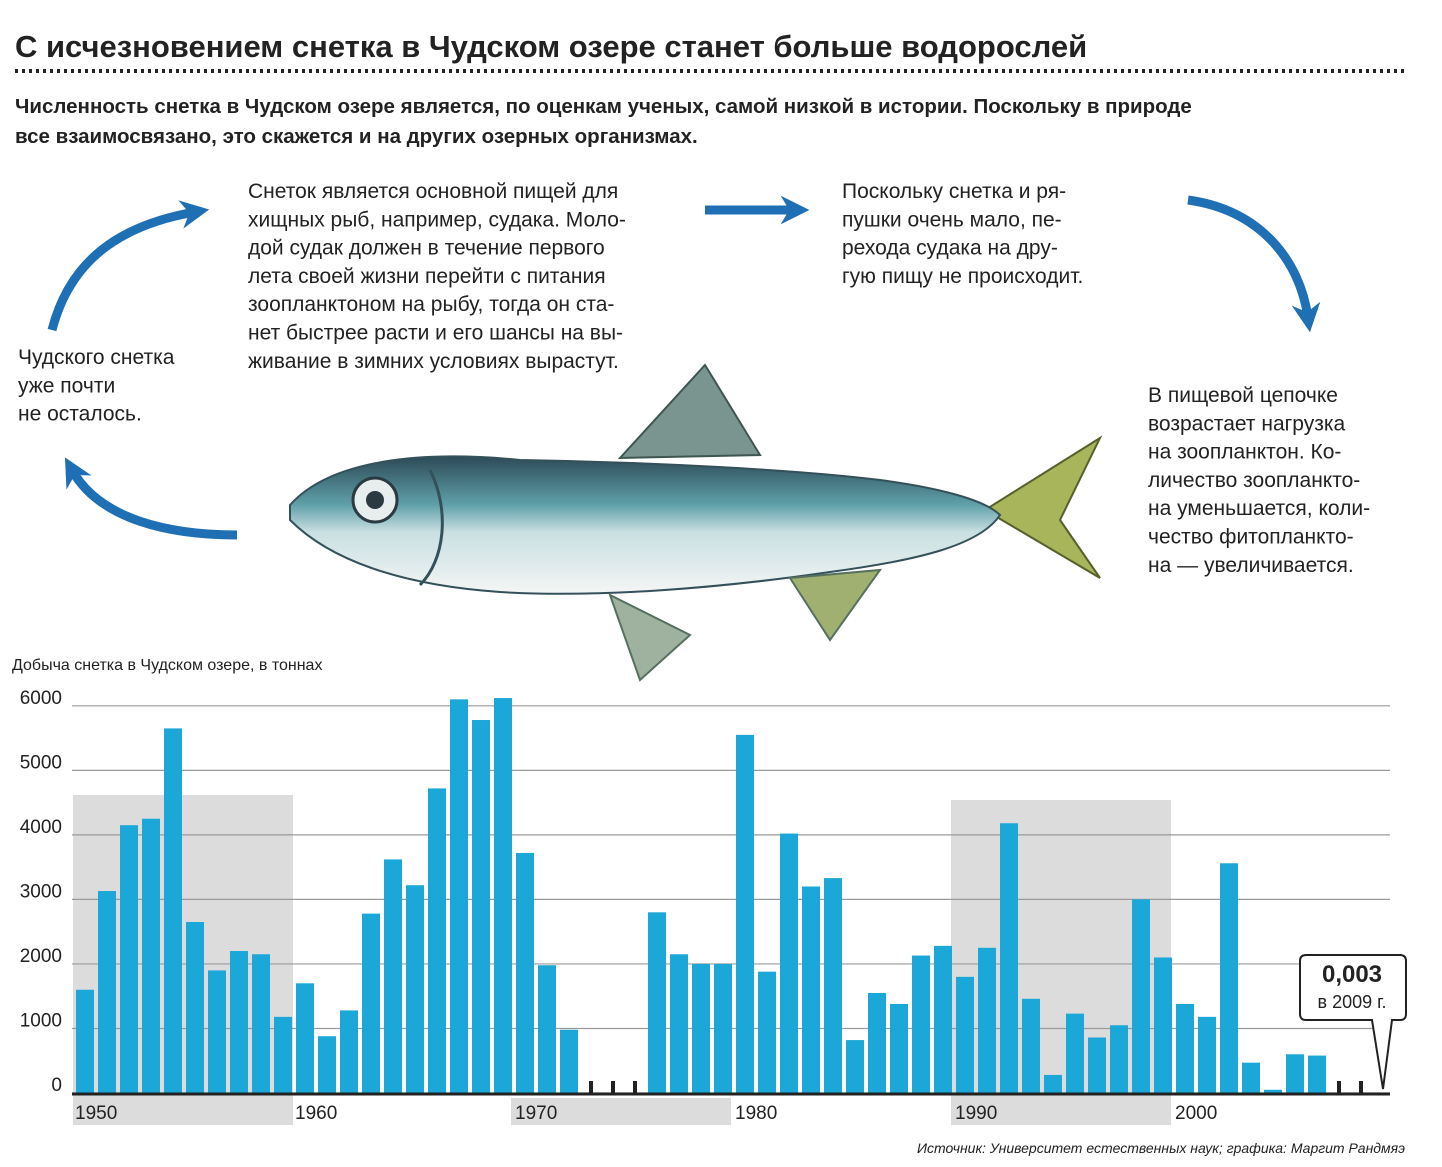 The image size is (1442, 1167). Describe the element at coordinates (976, 1113) in the screenshot. I see `x-tick-label: 1990` at that location.